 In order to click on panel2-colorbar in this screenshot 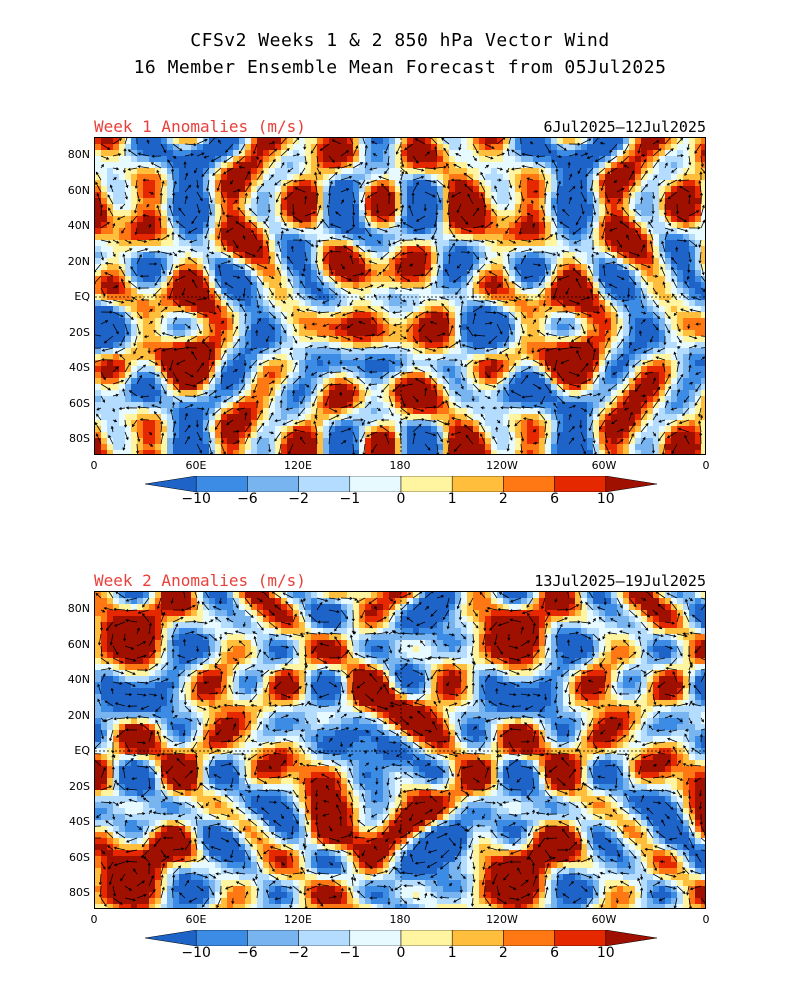, I will do `click(401, 938)`.